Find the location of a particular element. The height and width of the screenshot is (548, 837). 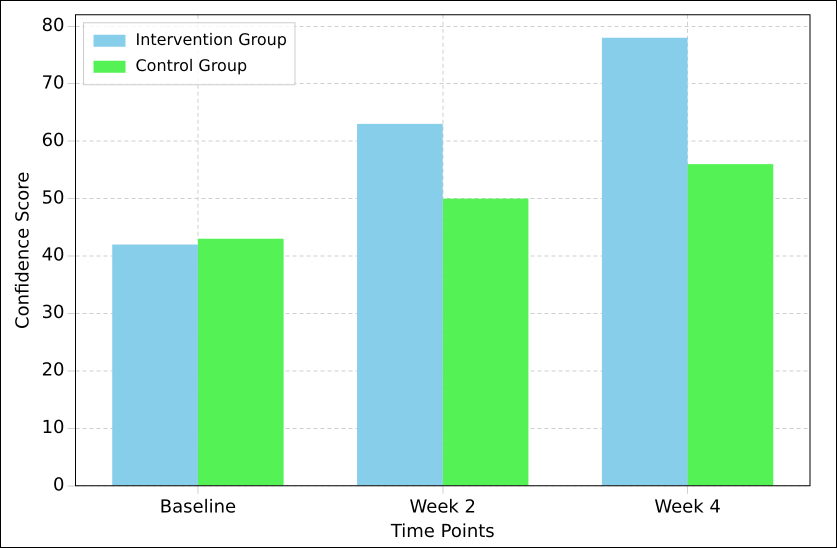

y-tick-label: 70 is located at coordinates (53, 83).